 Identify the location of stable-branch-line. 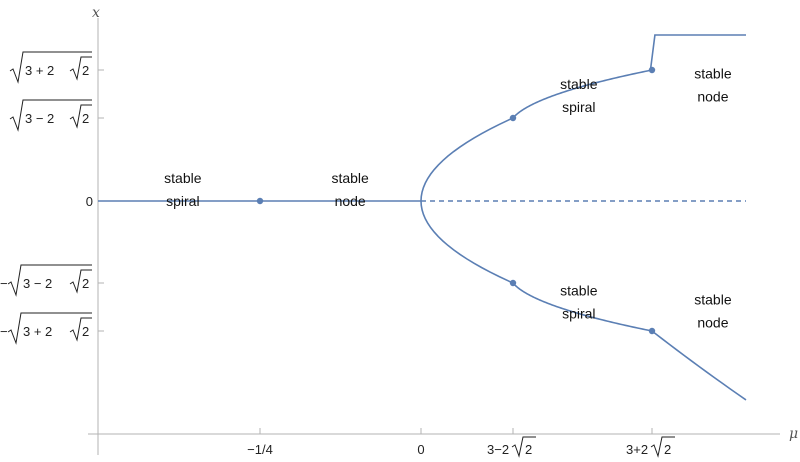
(583, 118).